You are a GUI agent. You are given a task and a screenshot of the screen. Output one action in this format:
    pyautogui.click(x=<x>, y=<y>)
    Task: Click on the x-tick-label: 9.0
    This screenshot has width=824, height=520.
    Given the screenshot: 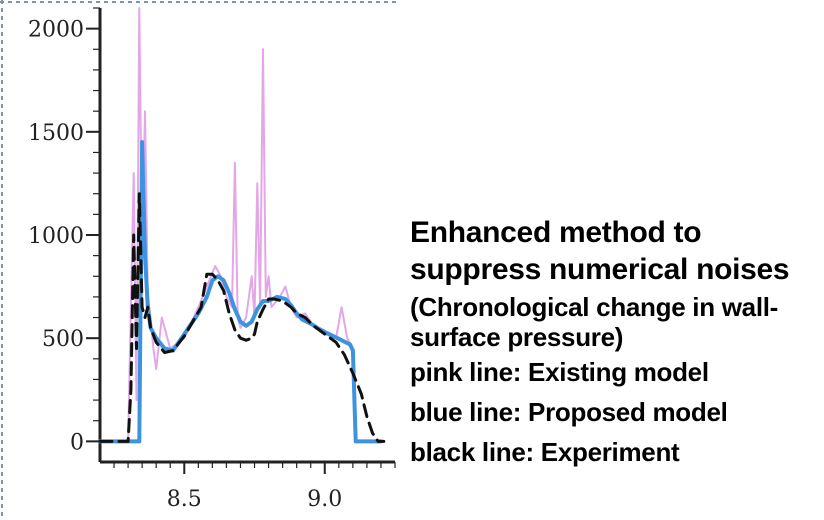 What is the action you would take?
    pyautogui.click(x=324, y=499)
    